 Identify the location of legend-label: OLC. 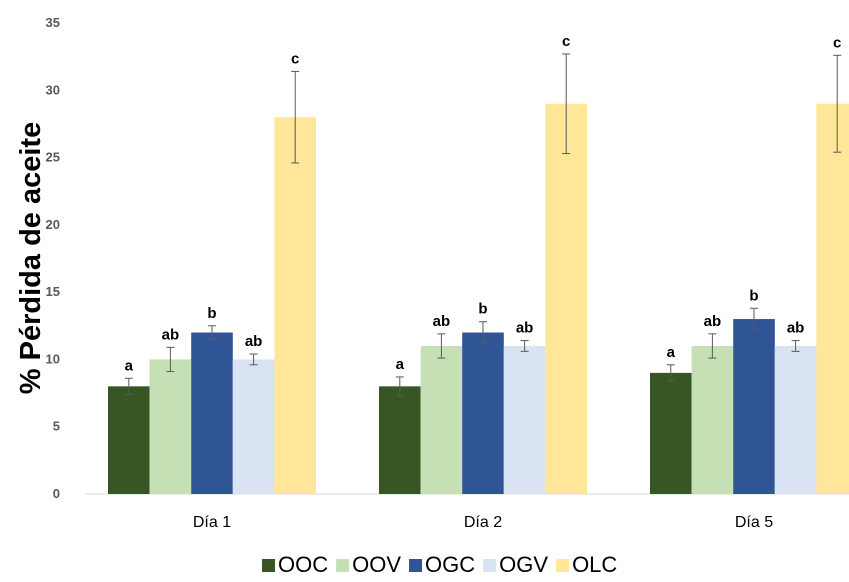
(594, 564).